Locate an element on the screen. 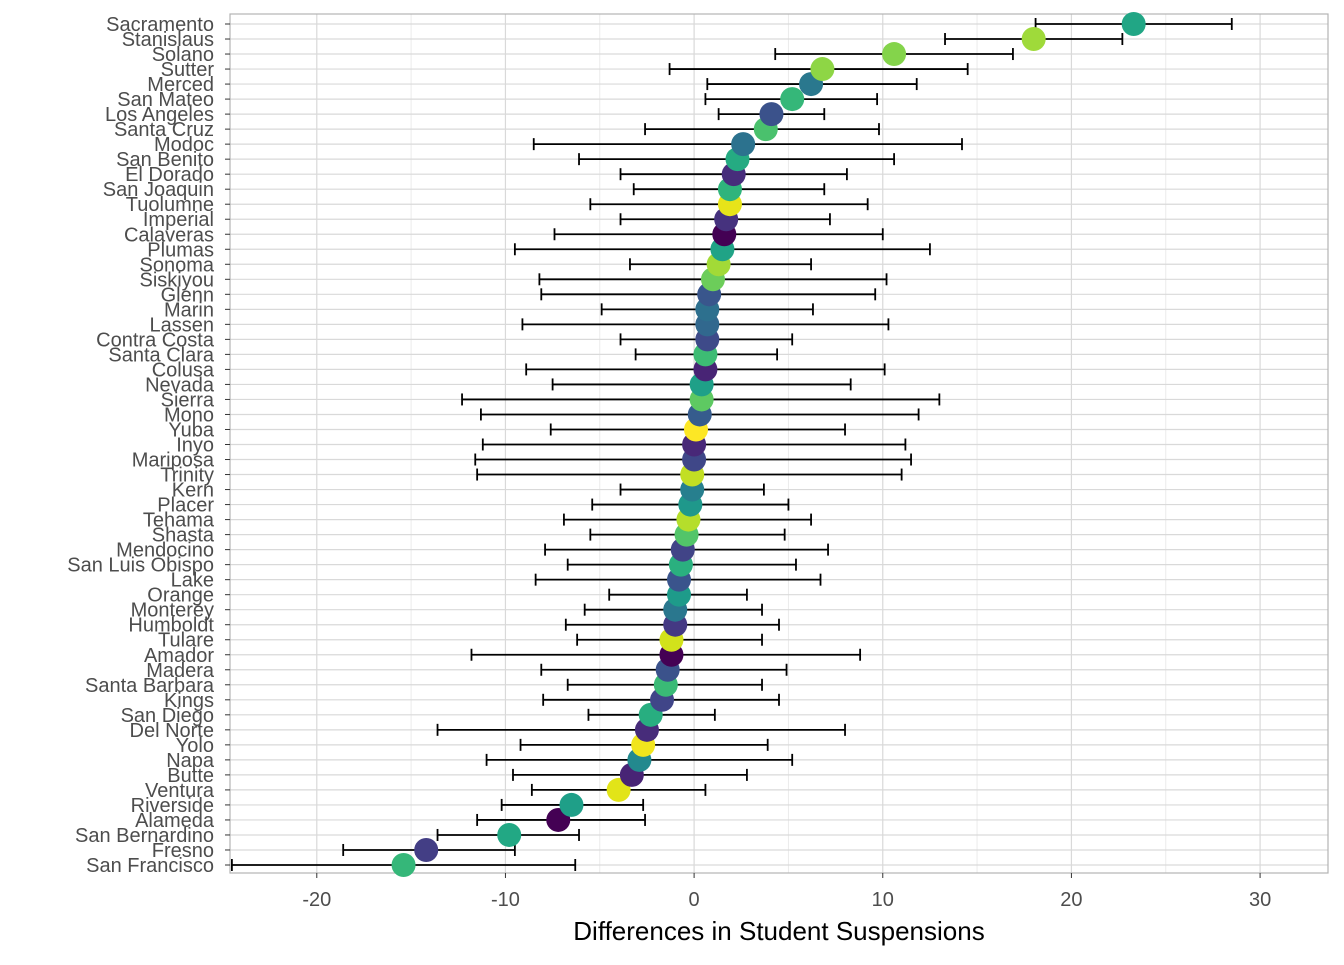 This screenshot has height=965, width=1344. county-label: Alameda is located at coordinates (175, 821).